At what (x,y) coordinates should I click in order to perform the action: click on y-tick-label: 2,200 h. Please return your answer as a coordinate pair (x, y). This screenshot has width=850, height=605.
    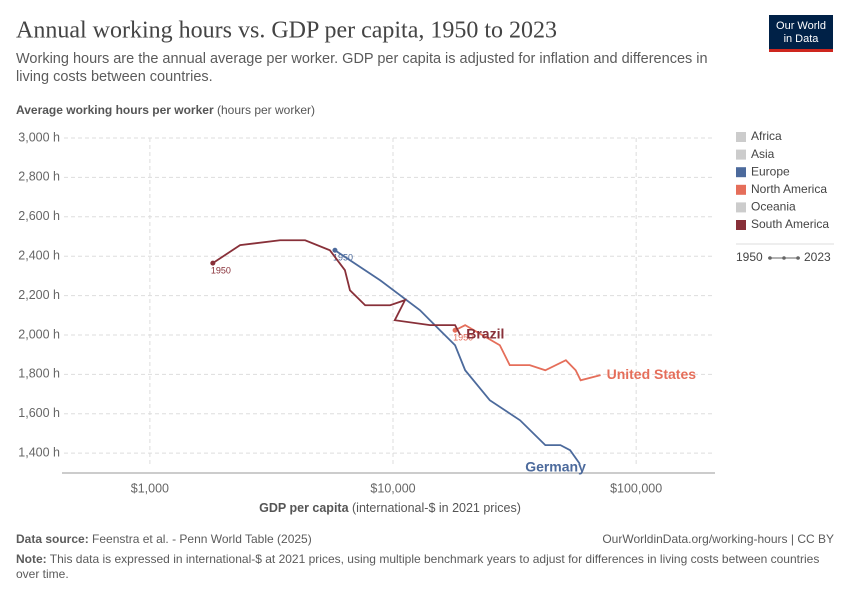
    Looking at the image, I should click on (39, 295).